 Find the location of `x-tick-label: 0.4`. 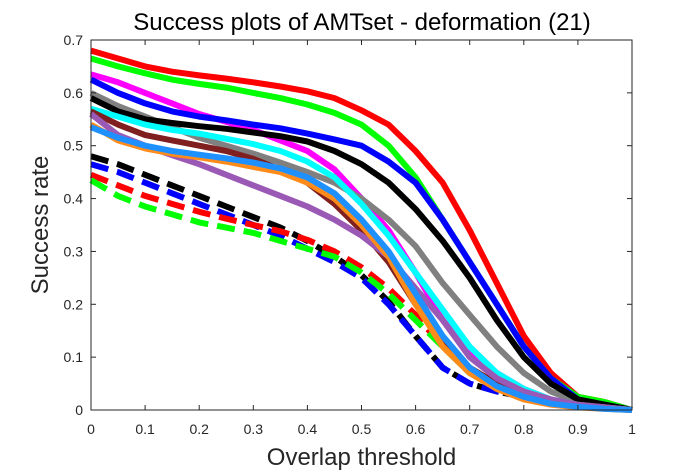

x-tick-label: 0.4 is located at coordinates (308, 429).